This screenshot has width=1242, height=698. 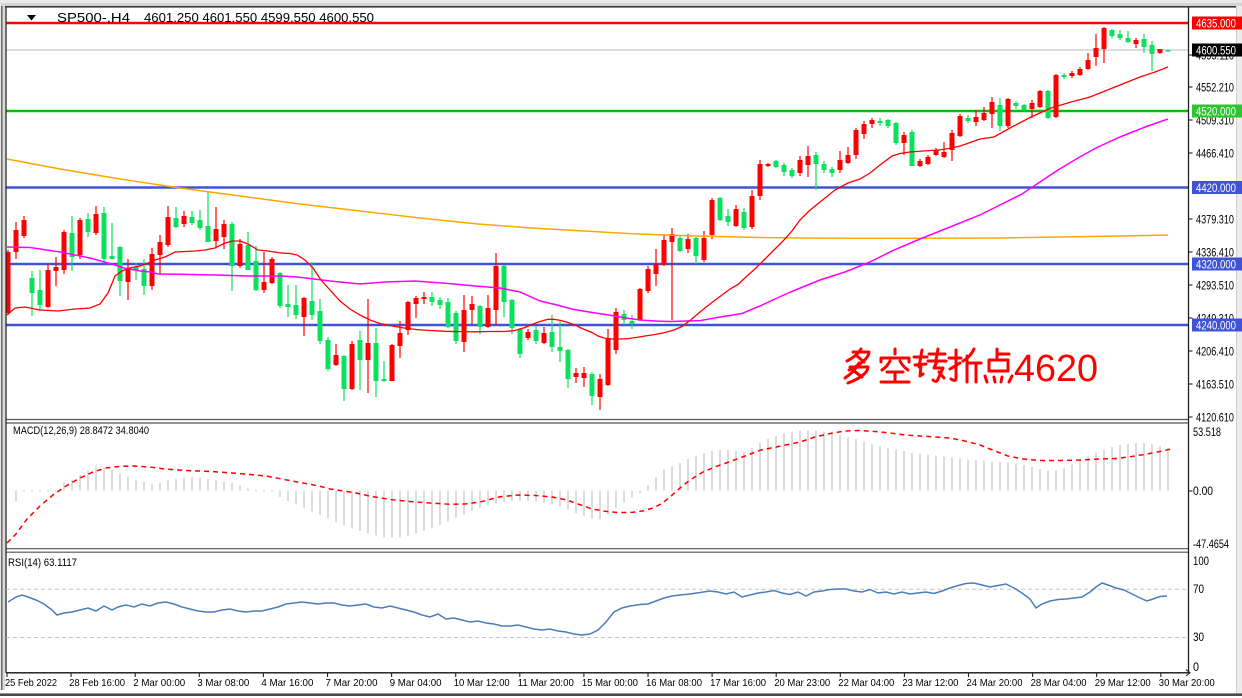 I want to click on svg-text: 4520.000, so click(x=1216, y=112).